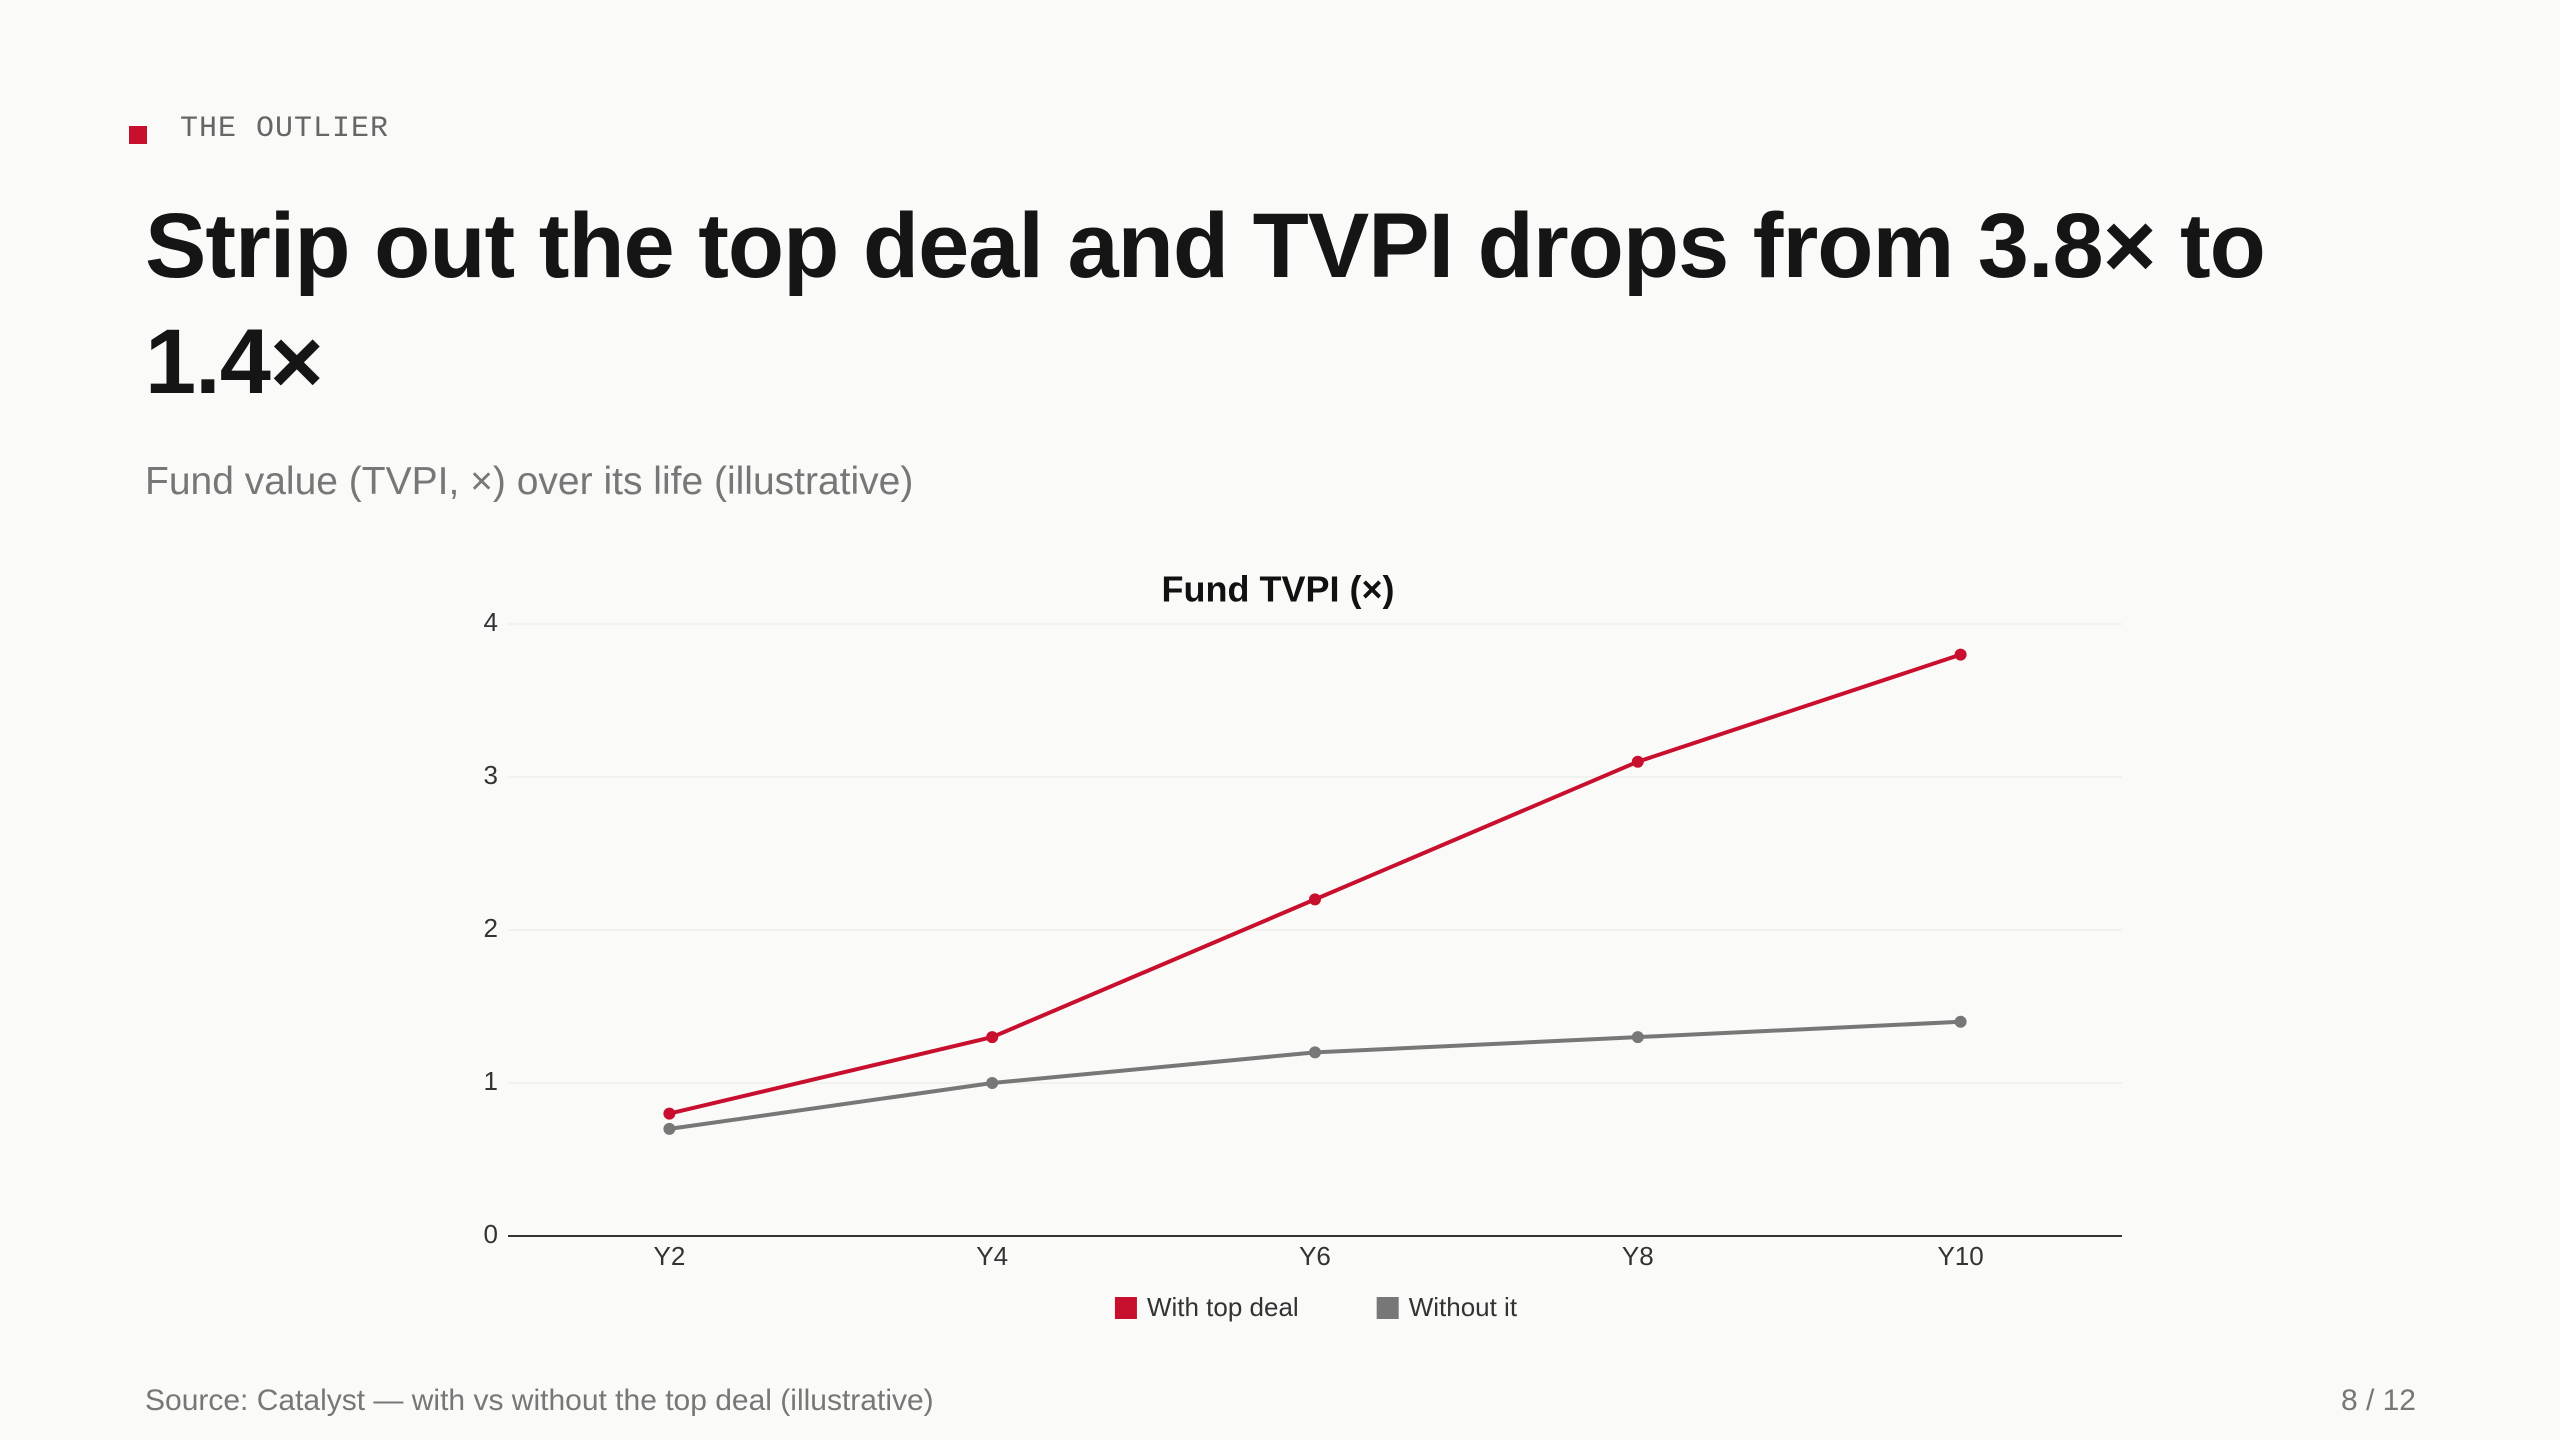 The height and width of the screenshot is (1440, 2560). What do you see at coordinates (1638, 1256) in the screenshot?
I see `x-tick-label: Y8` at bounding box center [1638, 1256].